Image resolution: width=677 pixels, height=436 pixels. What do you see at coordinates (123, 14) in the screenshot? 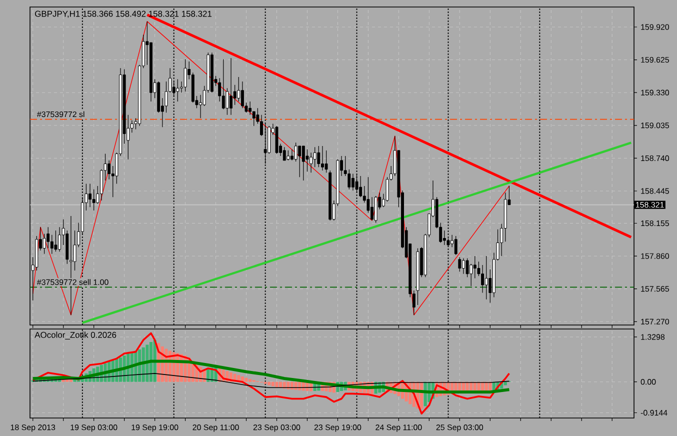
I see `chart-title: GBPJPY,H1 158.366 158.492 158.321 158.321` at bounding box center [123, 14].